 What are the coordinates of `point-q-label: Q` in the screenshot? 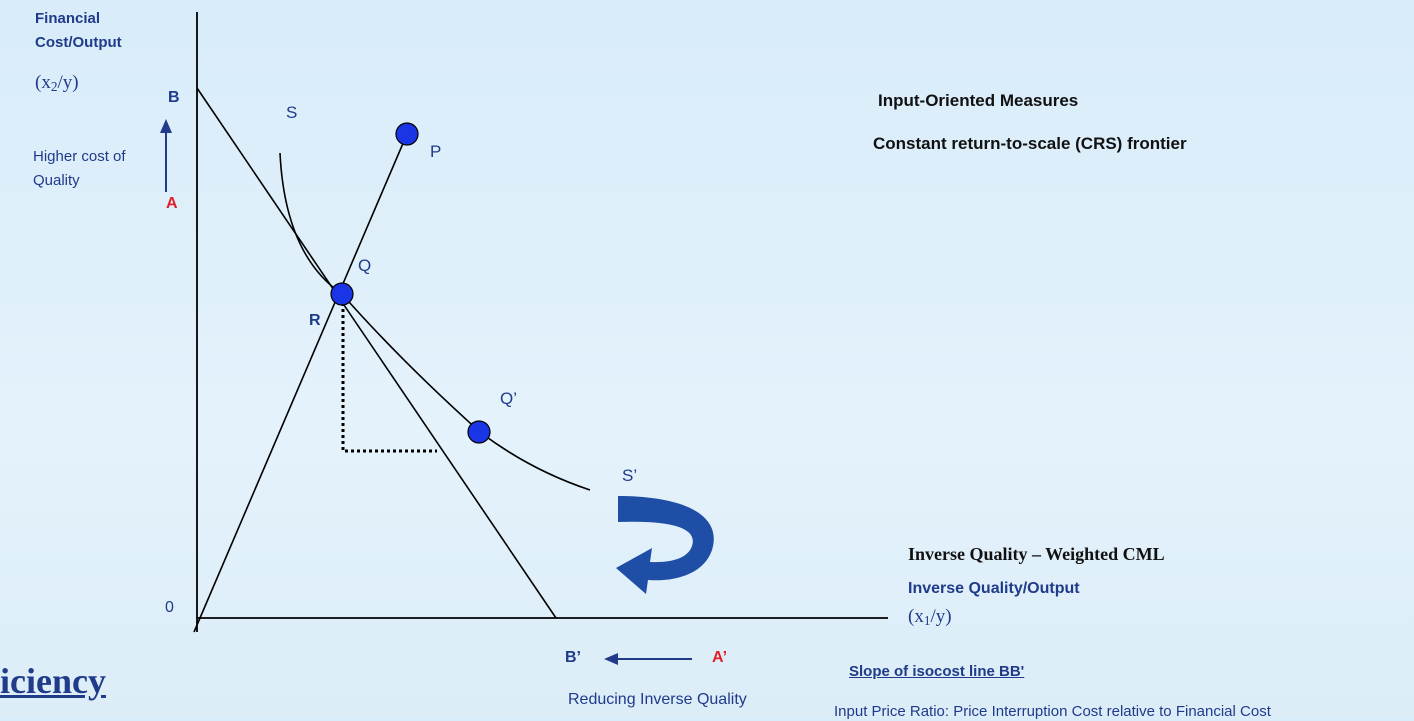 It's located at (365, 265).